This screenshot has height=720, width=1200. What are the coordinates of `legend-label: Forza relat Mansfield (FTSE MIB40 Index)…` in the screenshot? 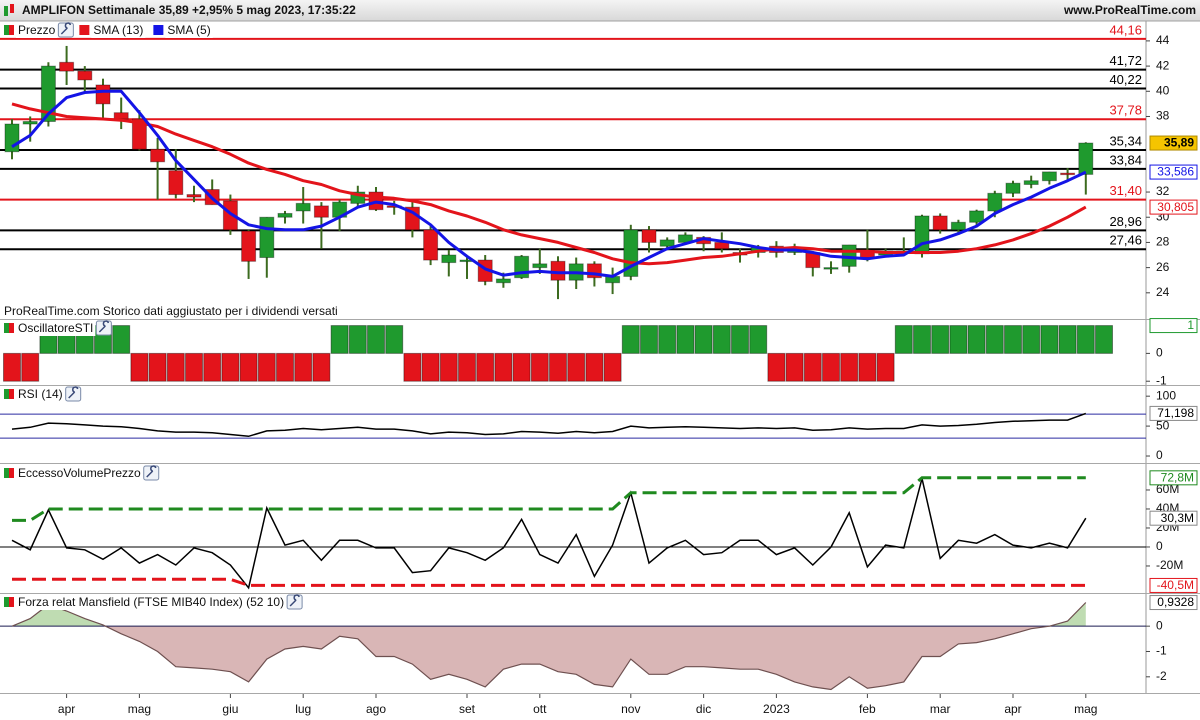 It's located at (151, 602).